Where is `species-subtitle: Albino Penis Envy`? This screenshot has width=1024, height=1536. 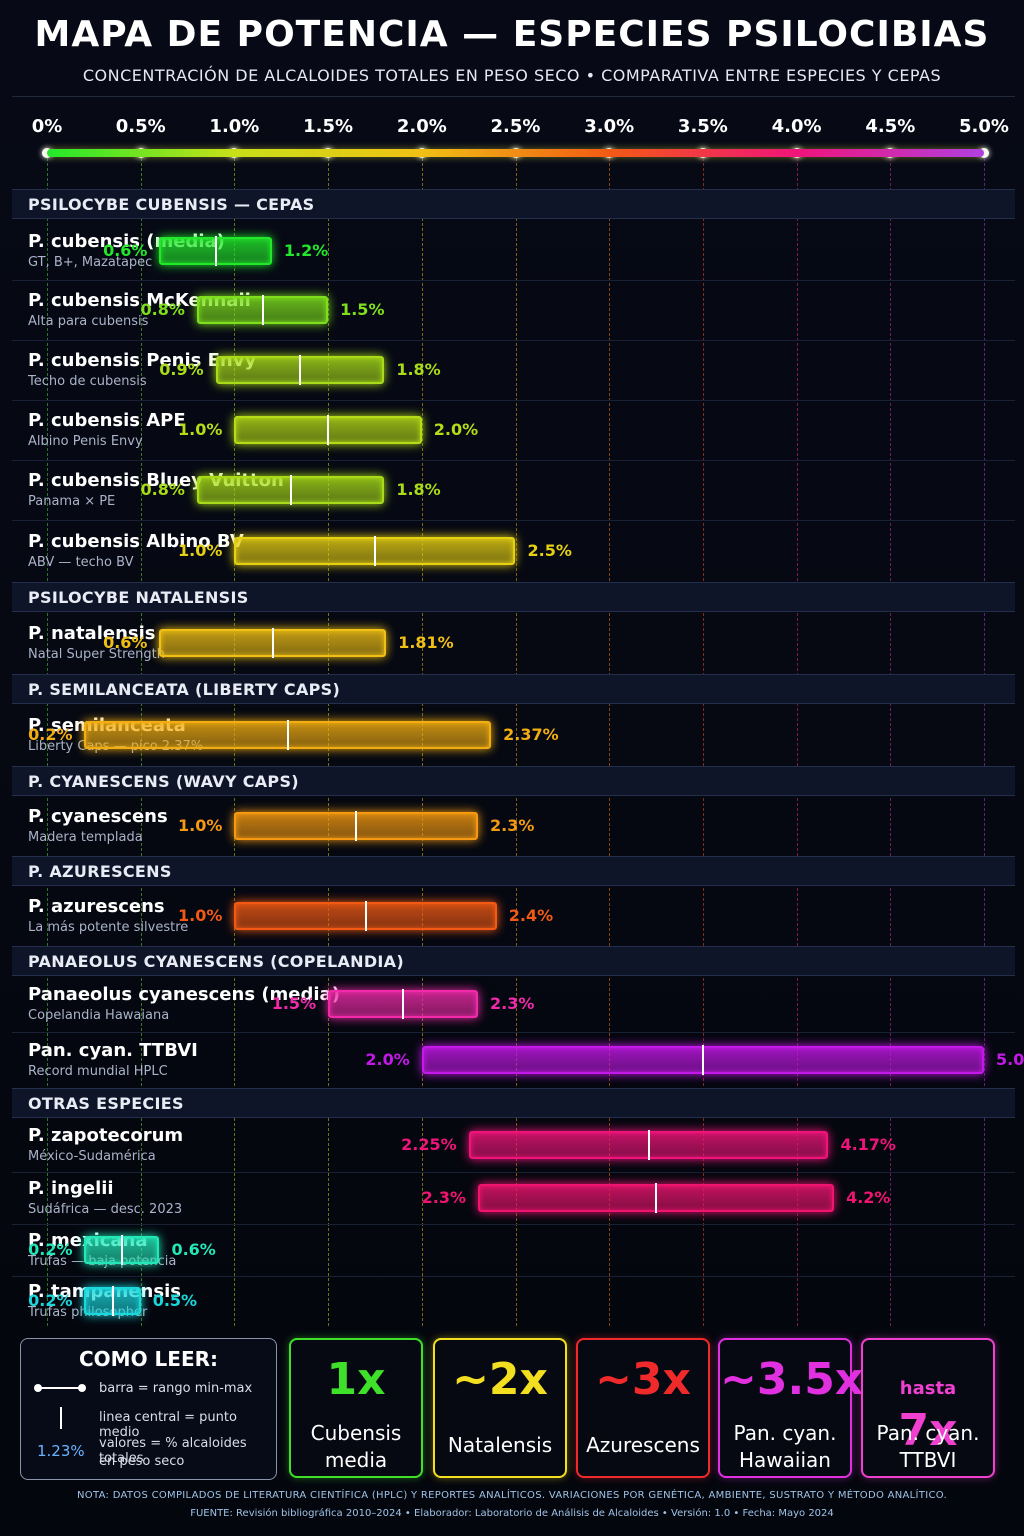
species-subtitle: Albino Penis Envy is located at coordinates (85, 441).